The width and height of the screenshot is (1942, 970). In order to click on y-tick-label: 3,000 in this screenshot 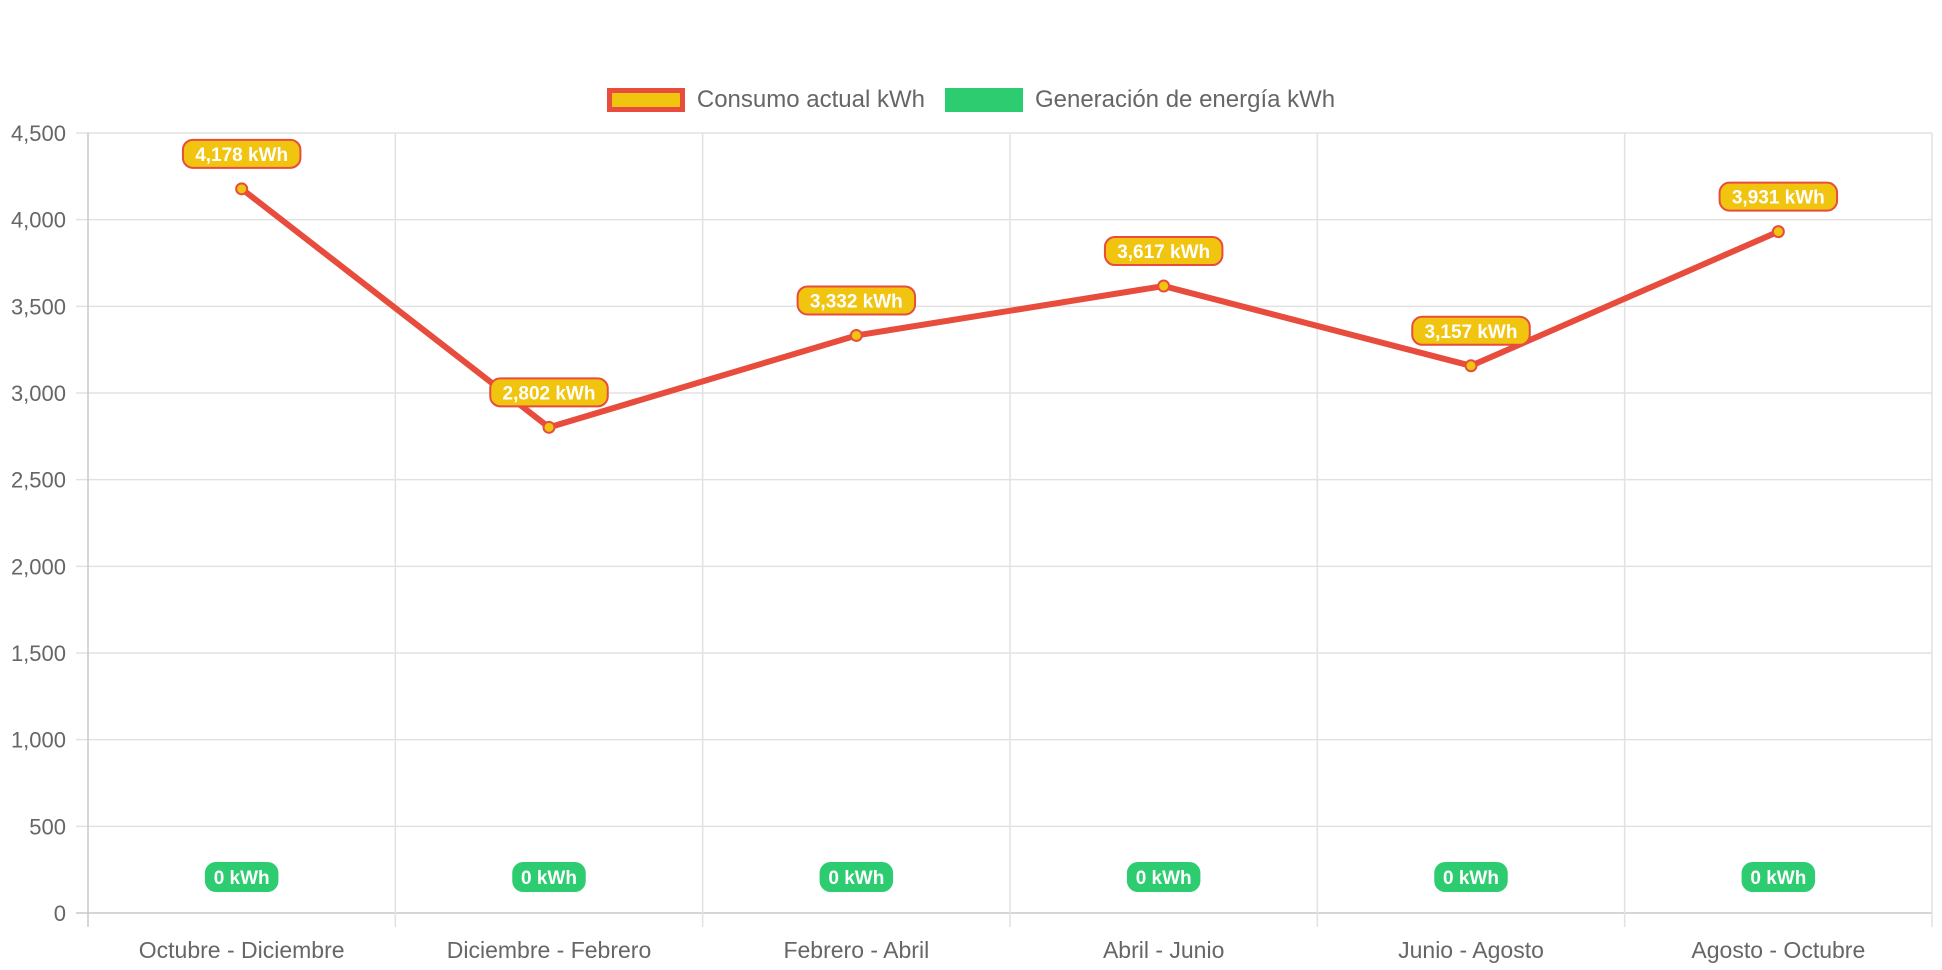, I will do `click(38, 393)`.